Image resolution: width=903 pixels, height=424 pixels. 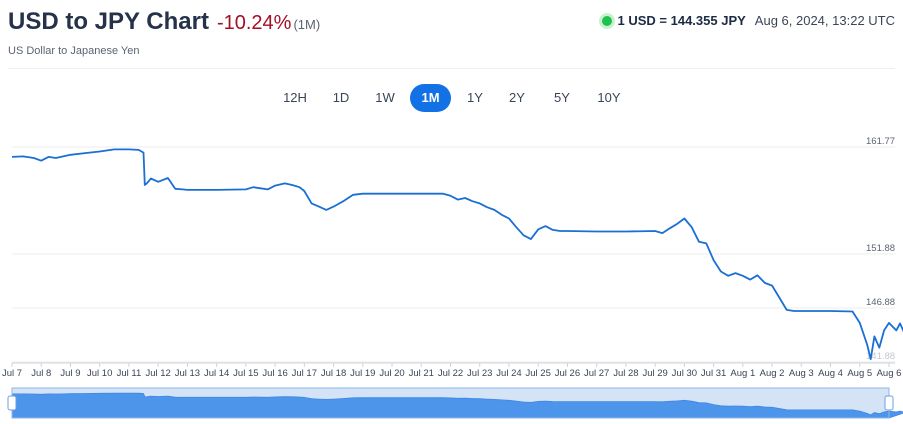 What do you see at coordinates (274, 373) in the screenshot?
I see `x-tick-label: Jul 16` at bounding box center [274, 373].